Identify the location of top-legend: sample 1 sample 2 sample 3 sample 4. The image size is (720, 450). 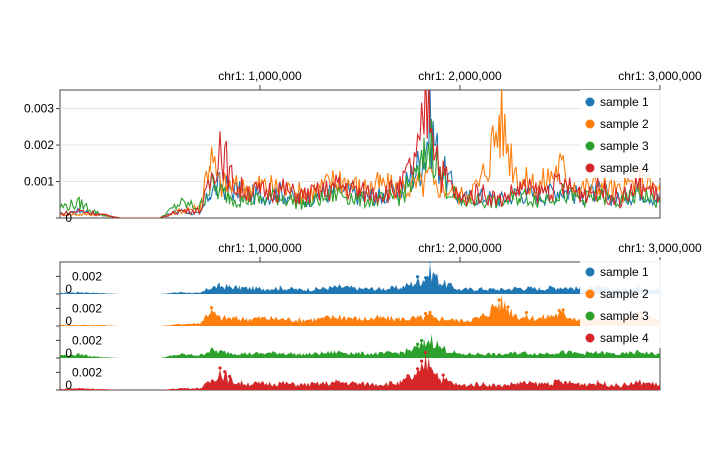
(621, 134).